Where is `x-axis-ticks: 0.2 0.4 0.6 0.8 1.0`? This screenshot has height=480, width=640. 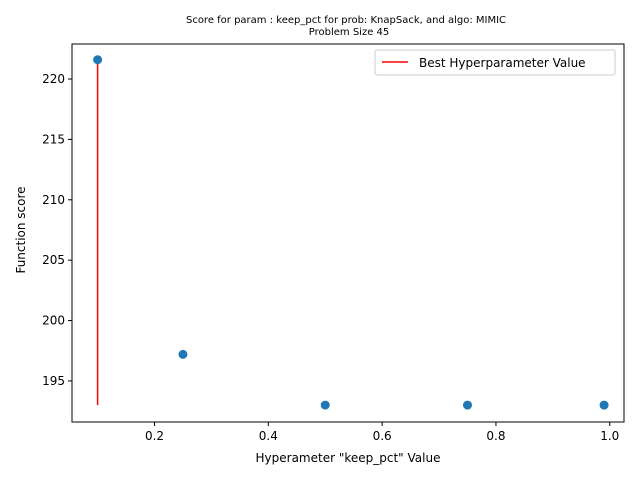
x-axis-ticks: 0.2 0.4 0.6 0.8 1.0 is located at coordinates (382, 432).